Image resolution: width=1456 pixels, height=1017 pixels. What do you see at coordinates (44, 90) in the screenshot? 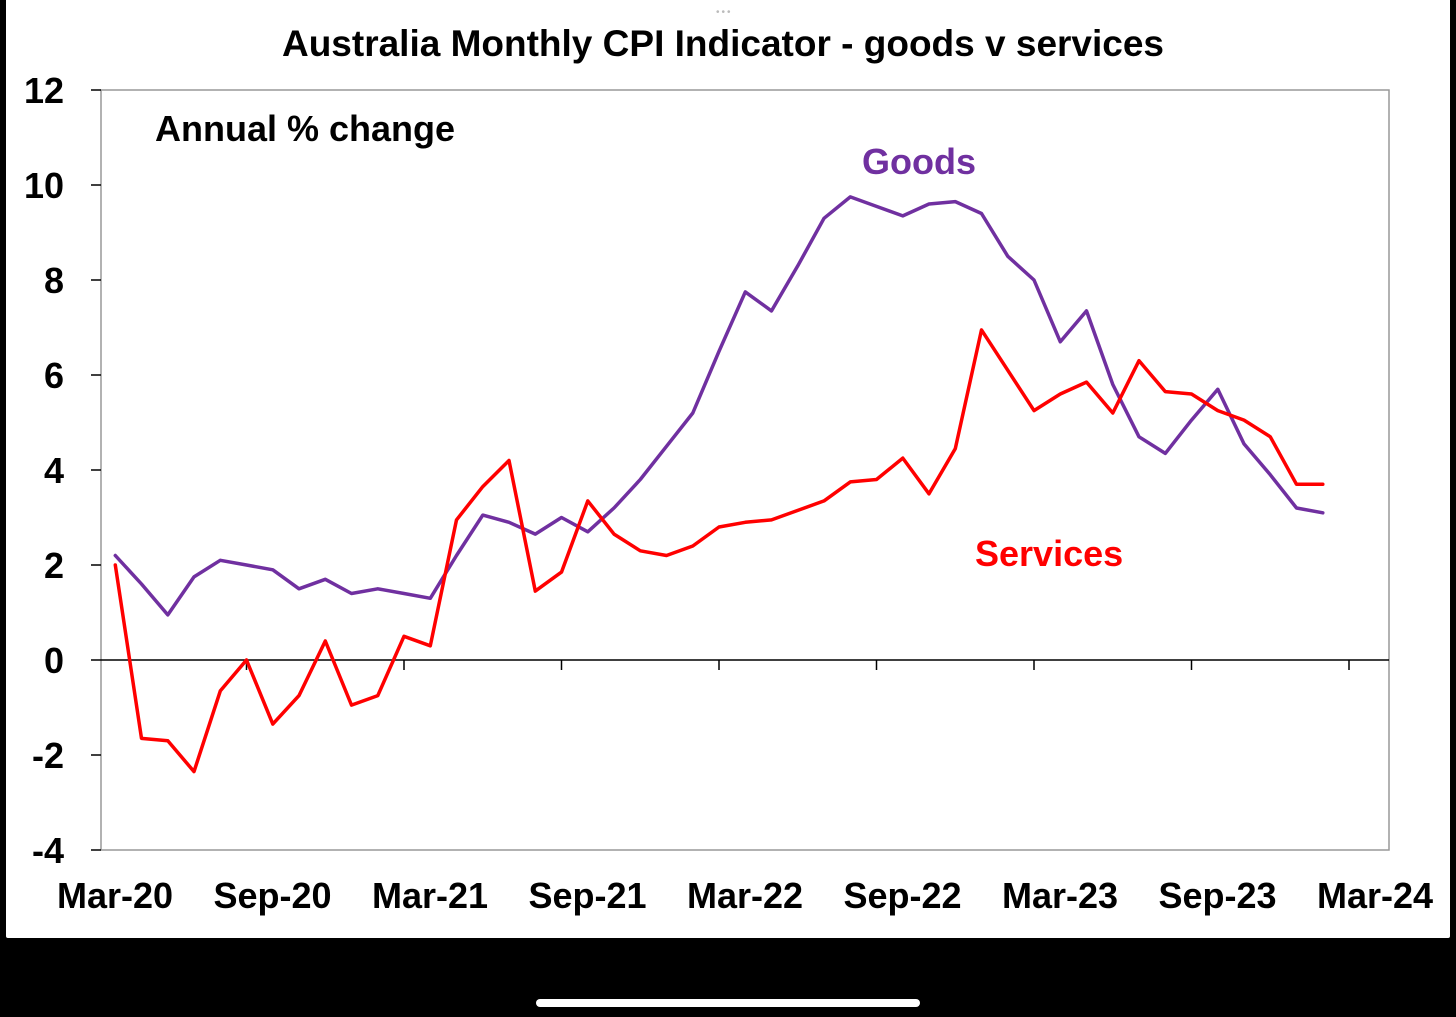
I see `y-tick-label: 12` at bounding box center [44, 90].